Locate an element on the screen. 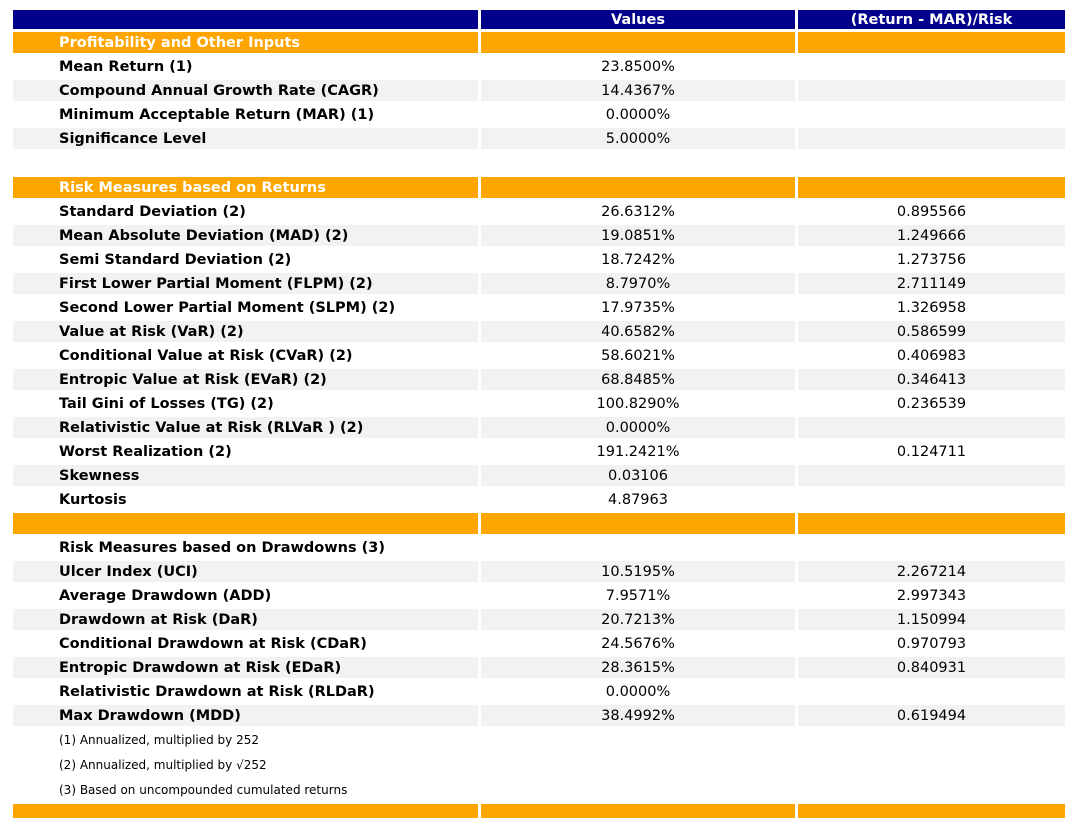 Image resolution: width=1078 pixels, height=824 pixels. metric-label: Standard Deviation (2) is located at coordinates (245, 211).